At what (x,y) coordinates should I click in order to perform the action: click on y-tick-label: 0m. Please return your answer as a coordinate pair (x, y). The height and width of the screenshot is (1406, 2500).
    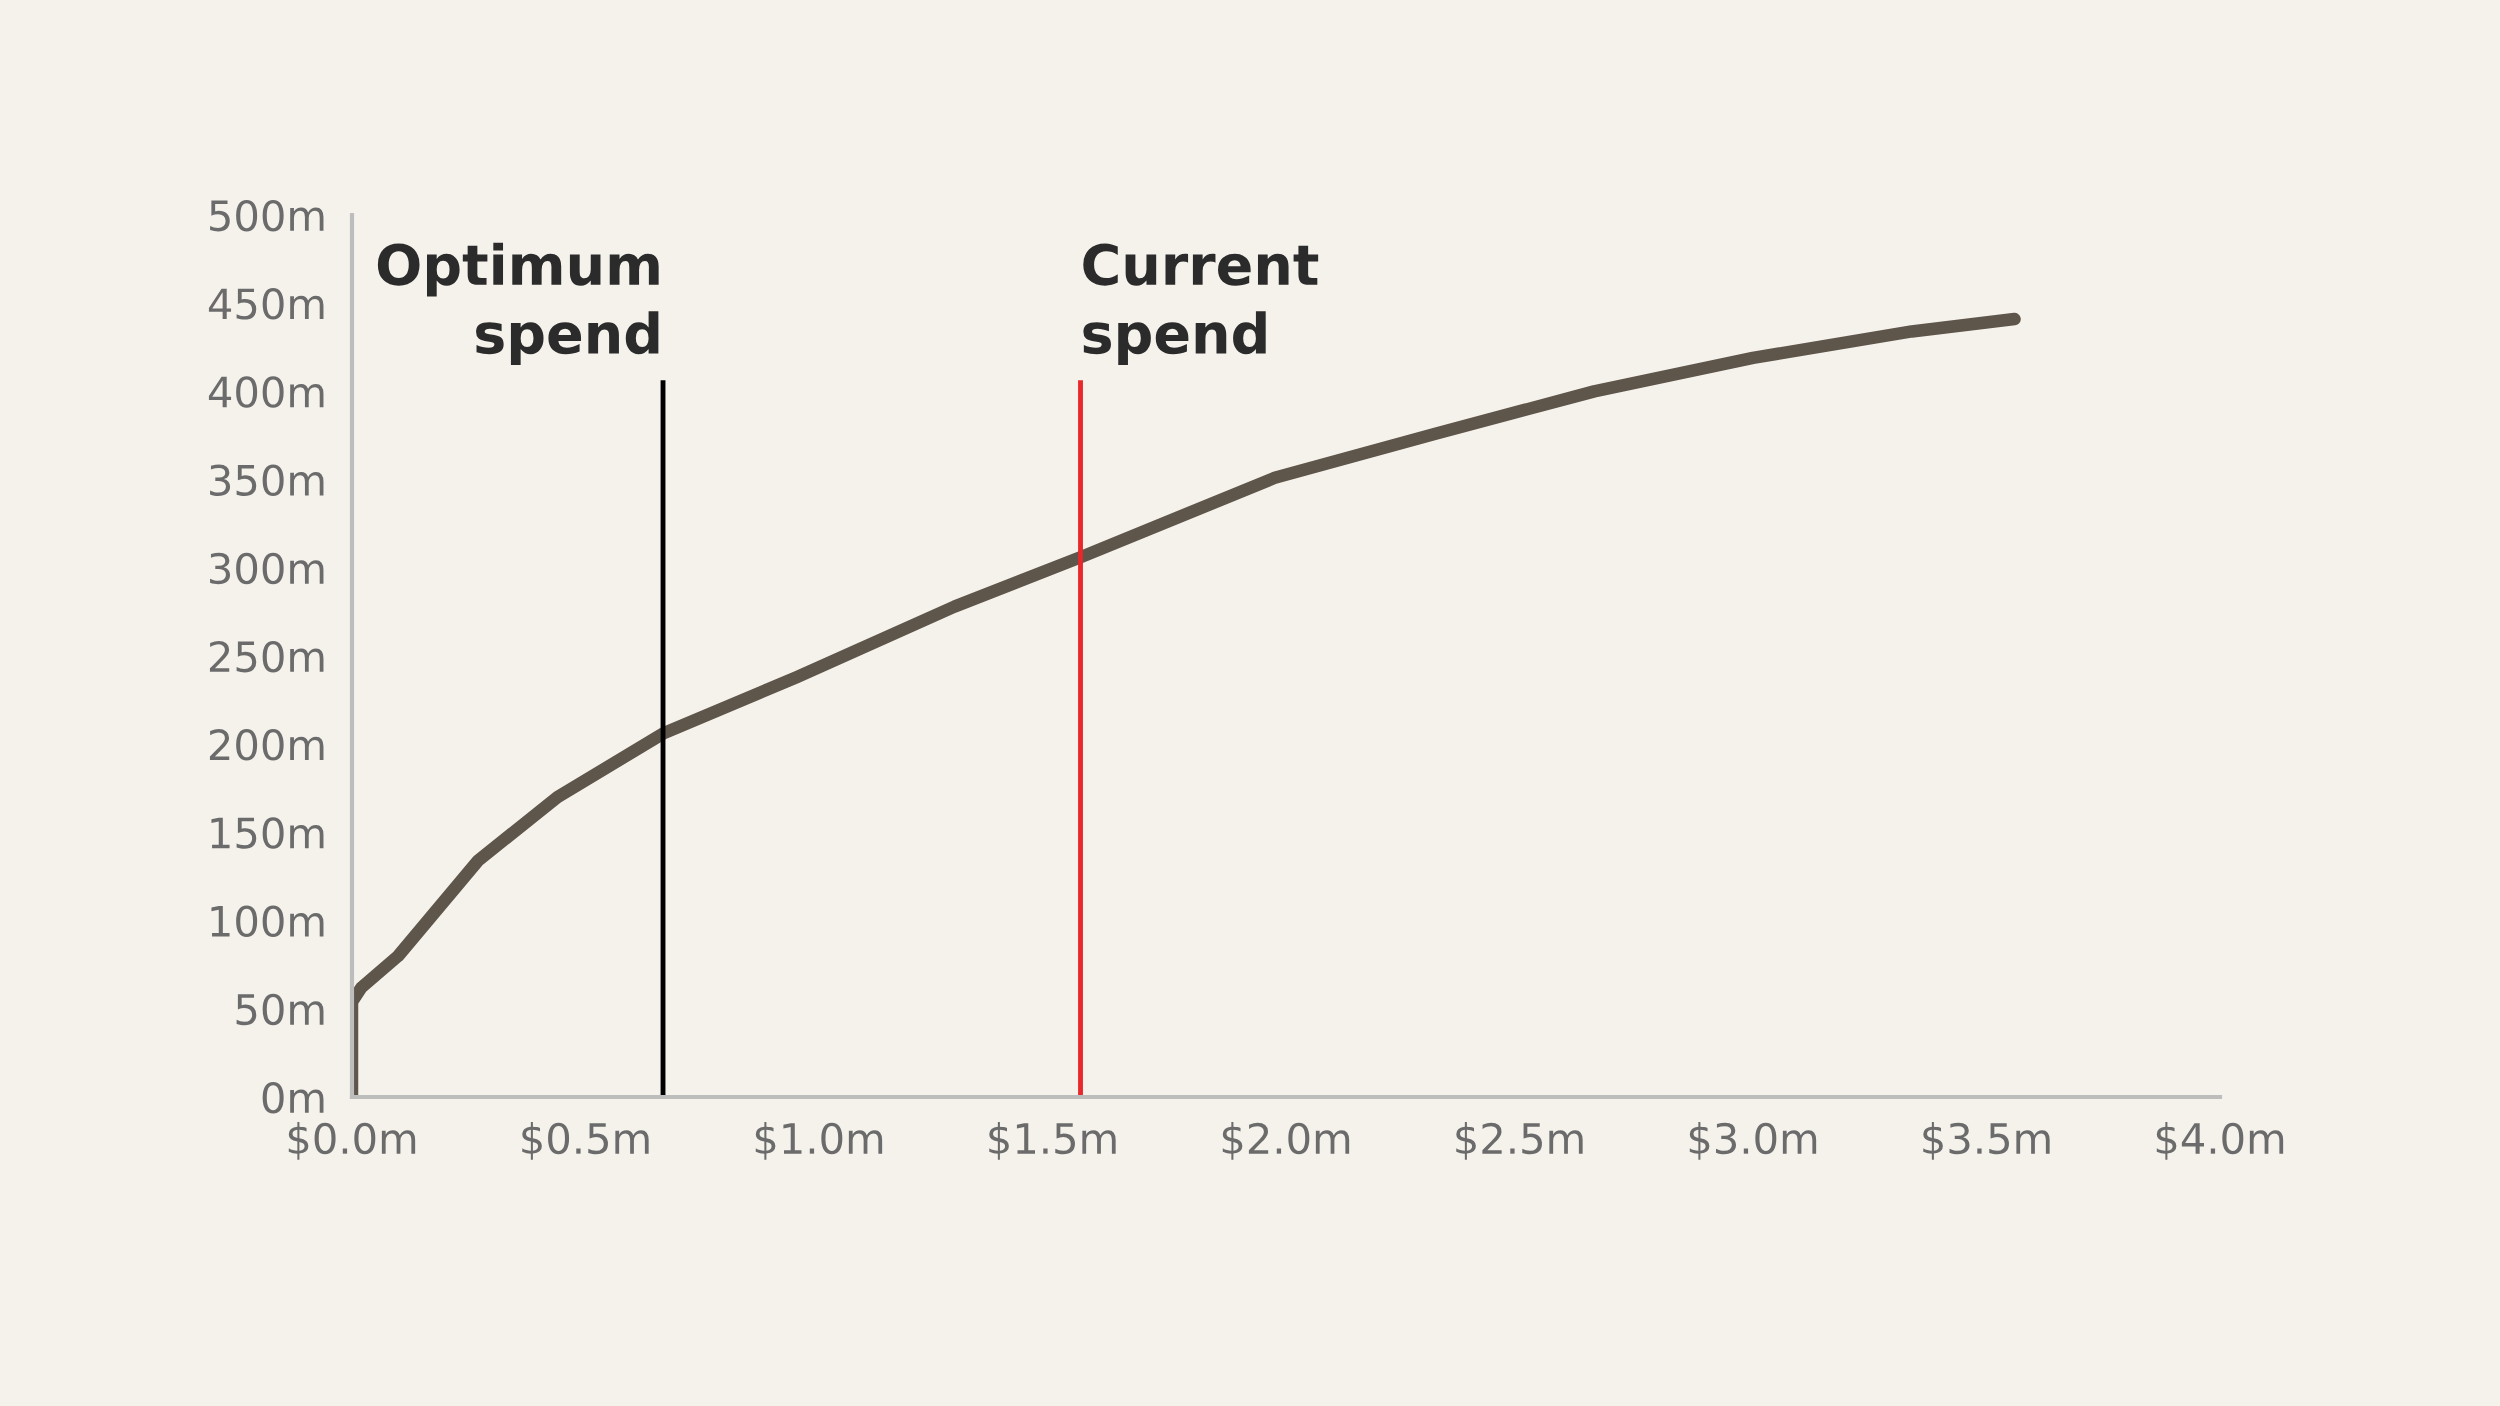
    Looking at the image, I should click on (293, 1097).